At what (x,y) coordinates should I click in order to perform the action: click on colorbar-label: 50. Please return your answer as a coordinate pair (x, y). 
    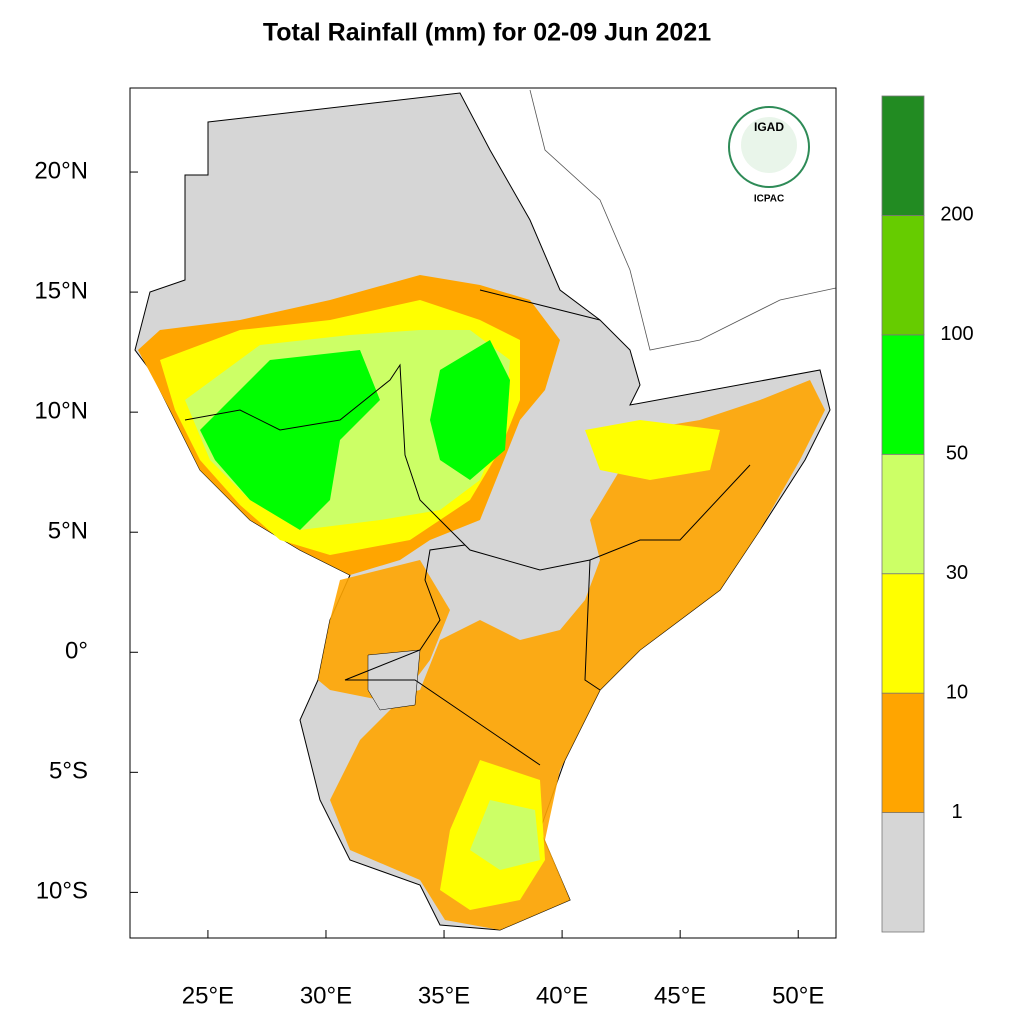
    Looking at the image, I should click on (957, 454).